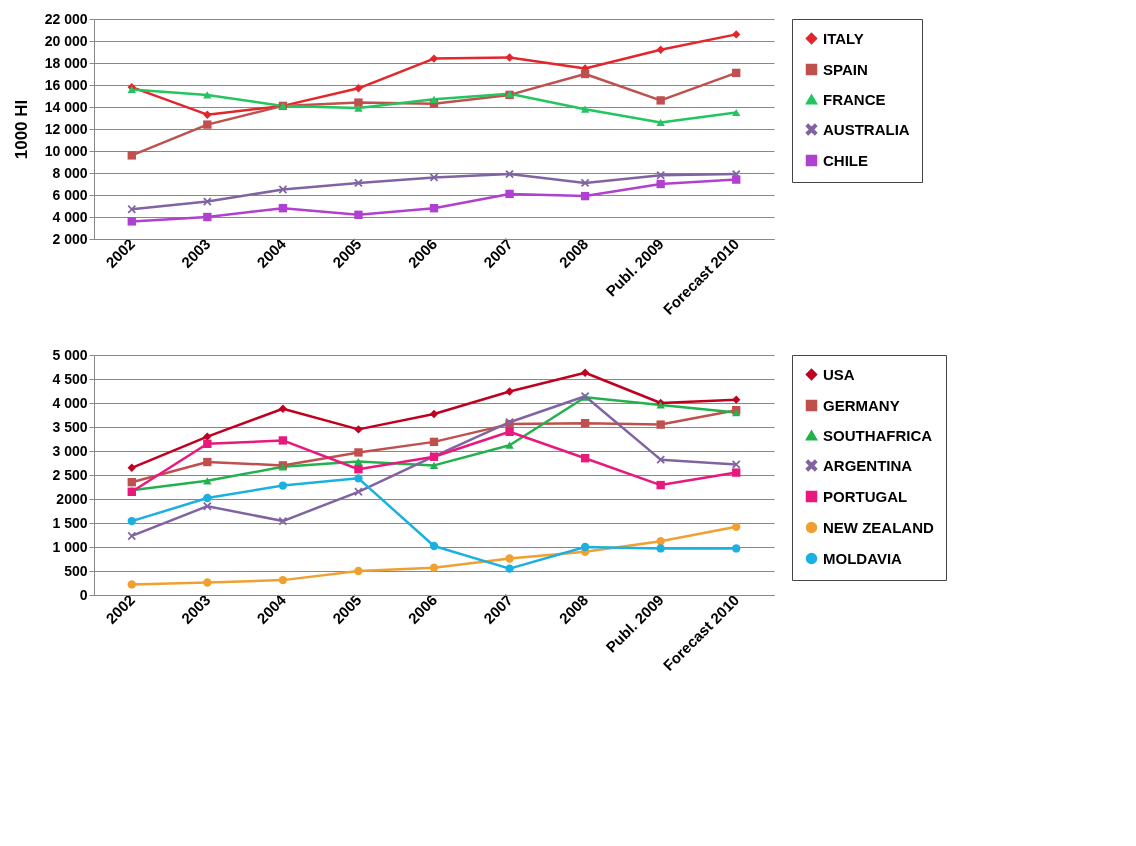 The width and height of the screenshot is (1136, 846). What do you see at coordinates (865, 496) in the screenshot?
I see `legend-label: PORTUGAL` at bounding box center [865, 496].